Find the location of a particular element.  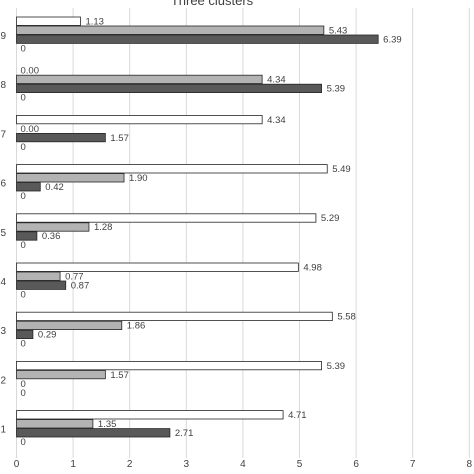

data-label: 1.13 is located at coordinates (94, 21).